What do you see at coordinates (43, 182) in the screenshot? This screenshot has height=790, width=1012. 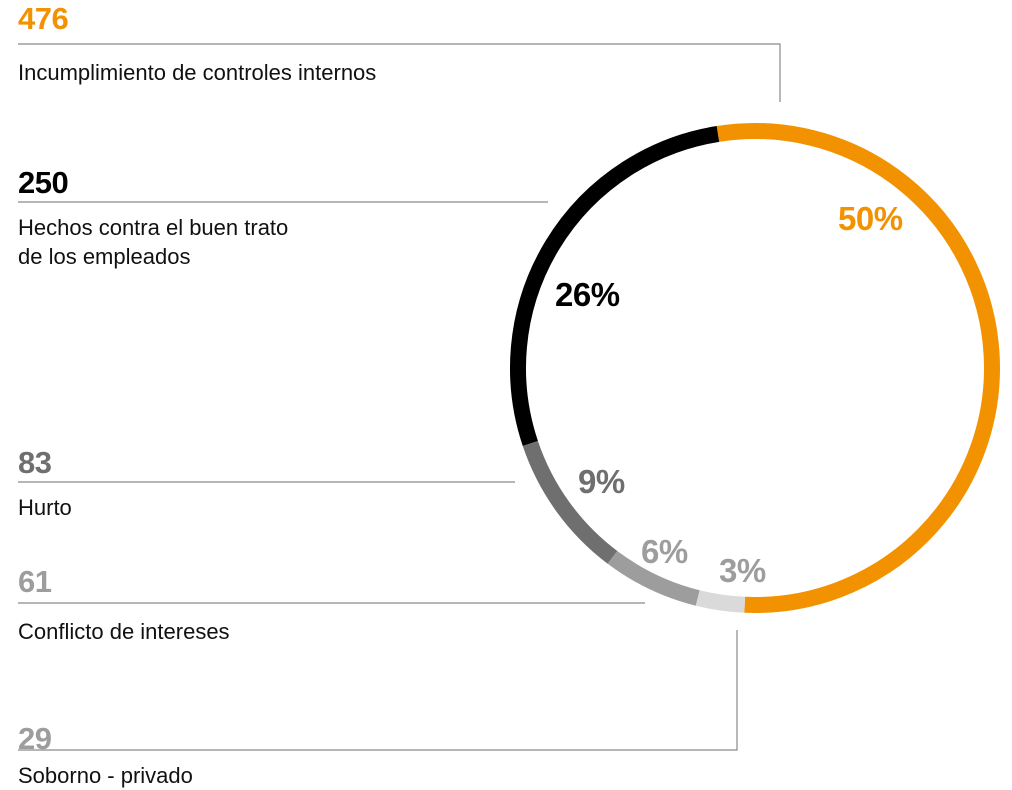 I see `count-label: 250` at bounding box center [43, 182].